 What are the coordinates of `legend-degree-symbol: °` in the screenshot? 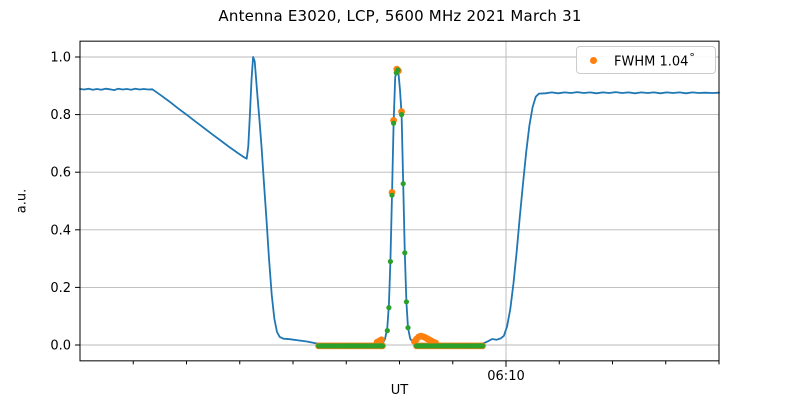 It's located at (692, 58).